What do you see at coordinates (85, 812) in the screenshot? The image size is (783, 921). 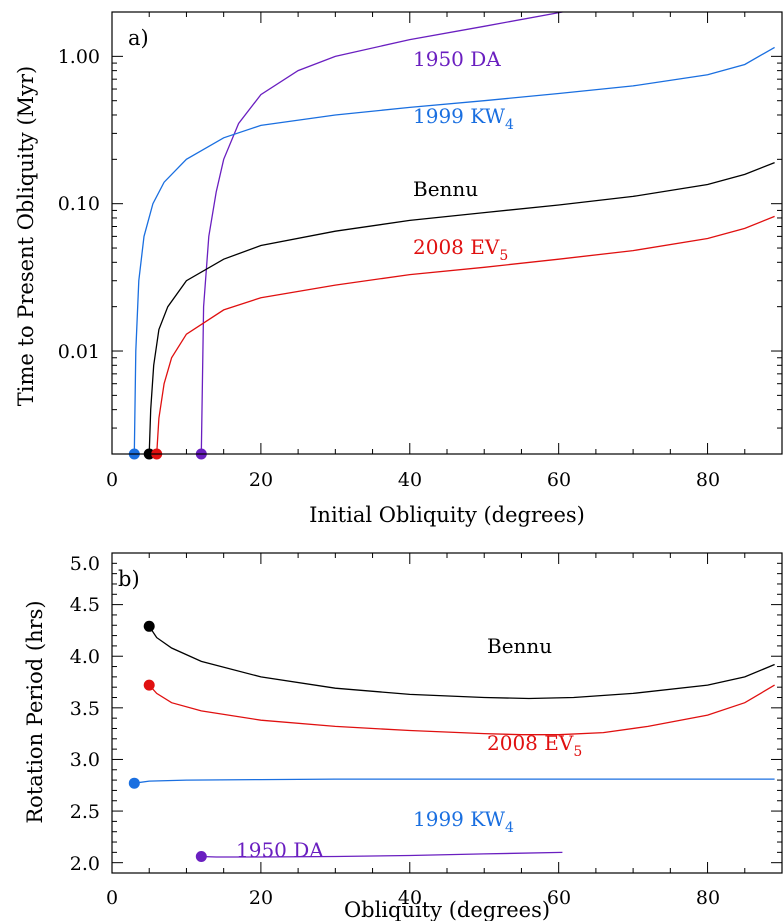 I see `panel-b-ytick-label: 2.5` at bounding box center [85, 812].